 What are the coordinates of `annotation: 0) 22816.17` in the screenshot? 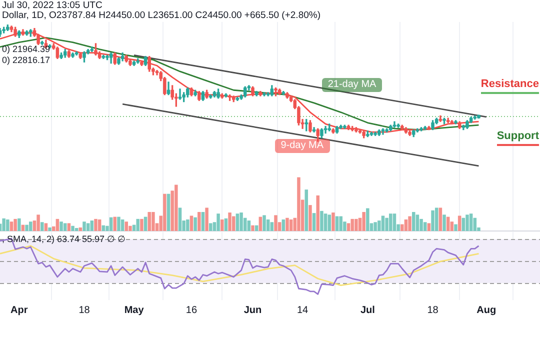 It's located at (26, 60).